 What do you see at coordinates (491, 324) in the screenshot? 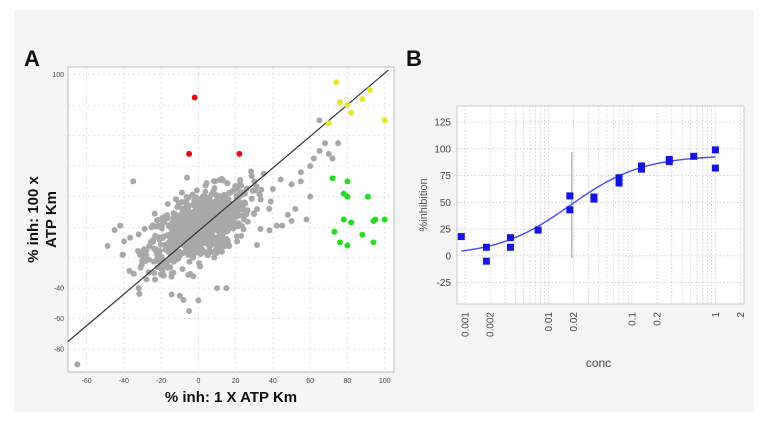
I see `x-tick-label-b: 0.002` at bounding box center [491, 324].